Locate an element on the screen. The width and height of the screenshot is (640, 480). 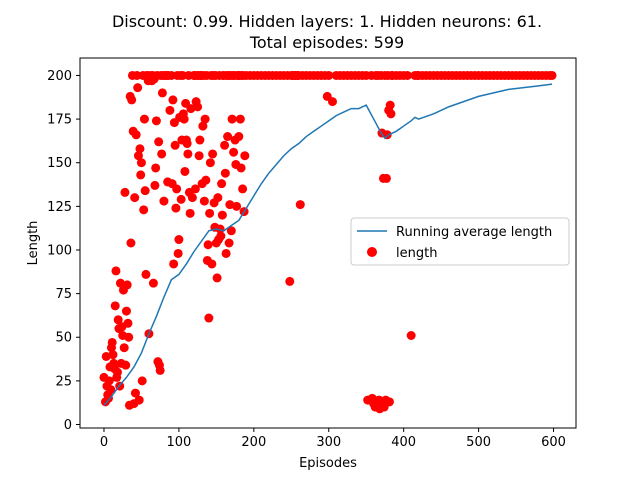
legend-label-length: length is located at coordinates (416, 253).